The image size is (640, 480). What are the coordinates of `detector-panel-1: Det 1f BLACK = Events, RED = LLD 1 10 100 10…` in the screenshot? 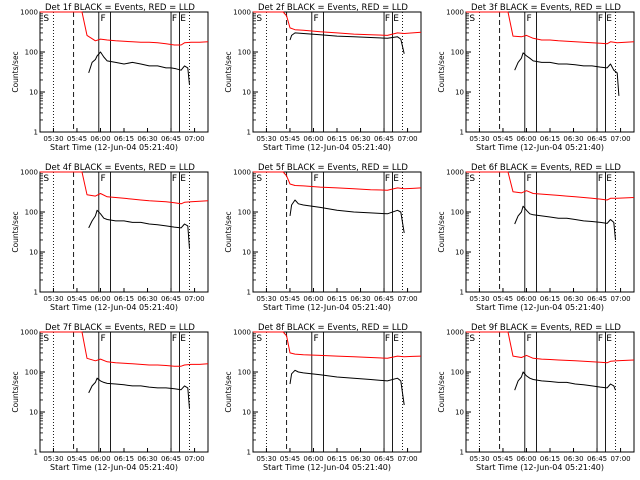 It's located at (110, 77).